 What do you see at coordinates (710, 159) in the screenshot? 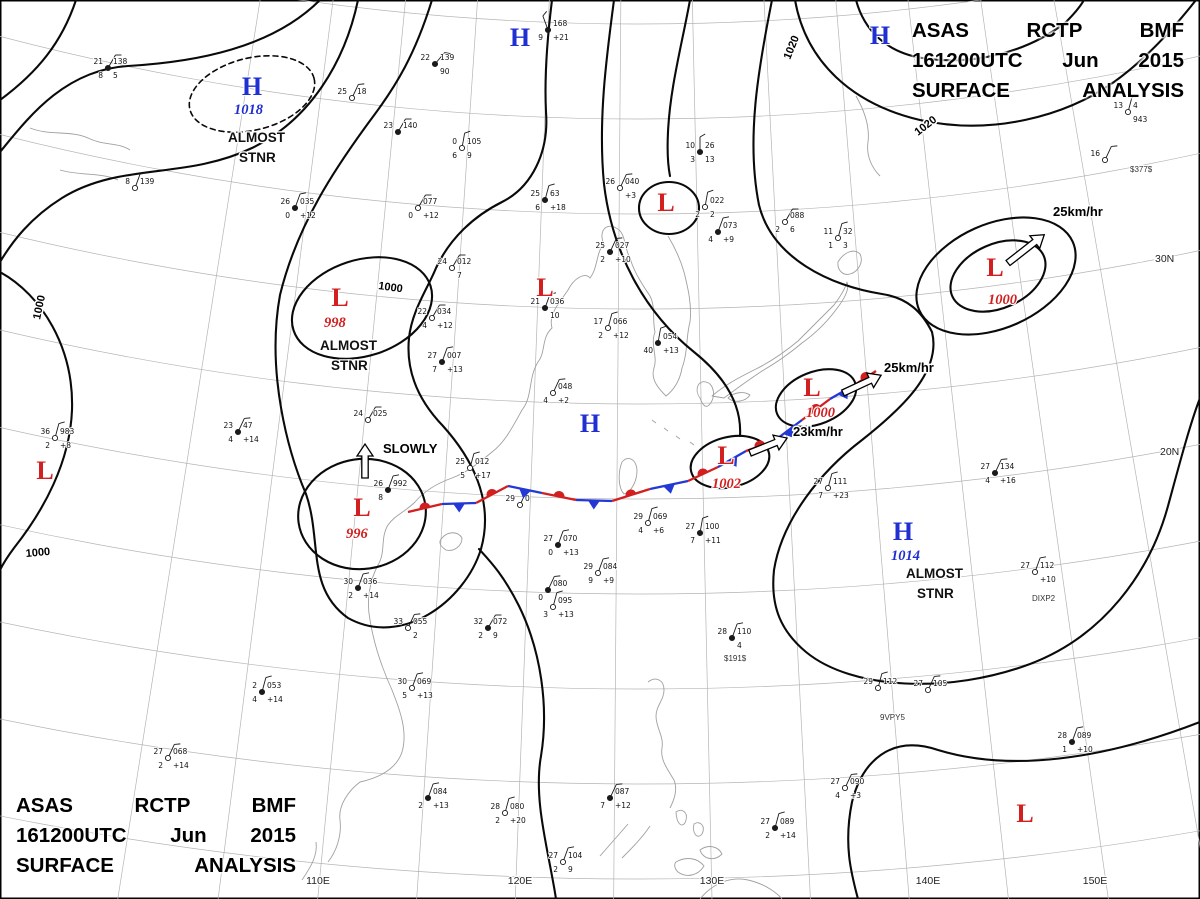
I see `station-value: 13` at bounding box center [710, 159].